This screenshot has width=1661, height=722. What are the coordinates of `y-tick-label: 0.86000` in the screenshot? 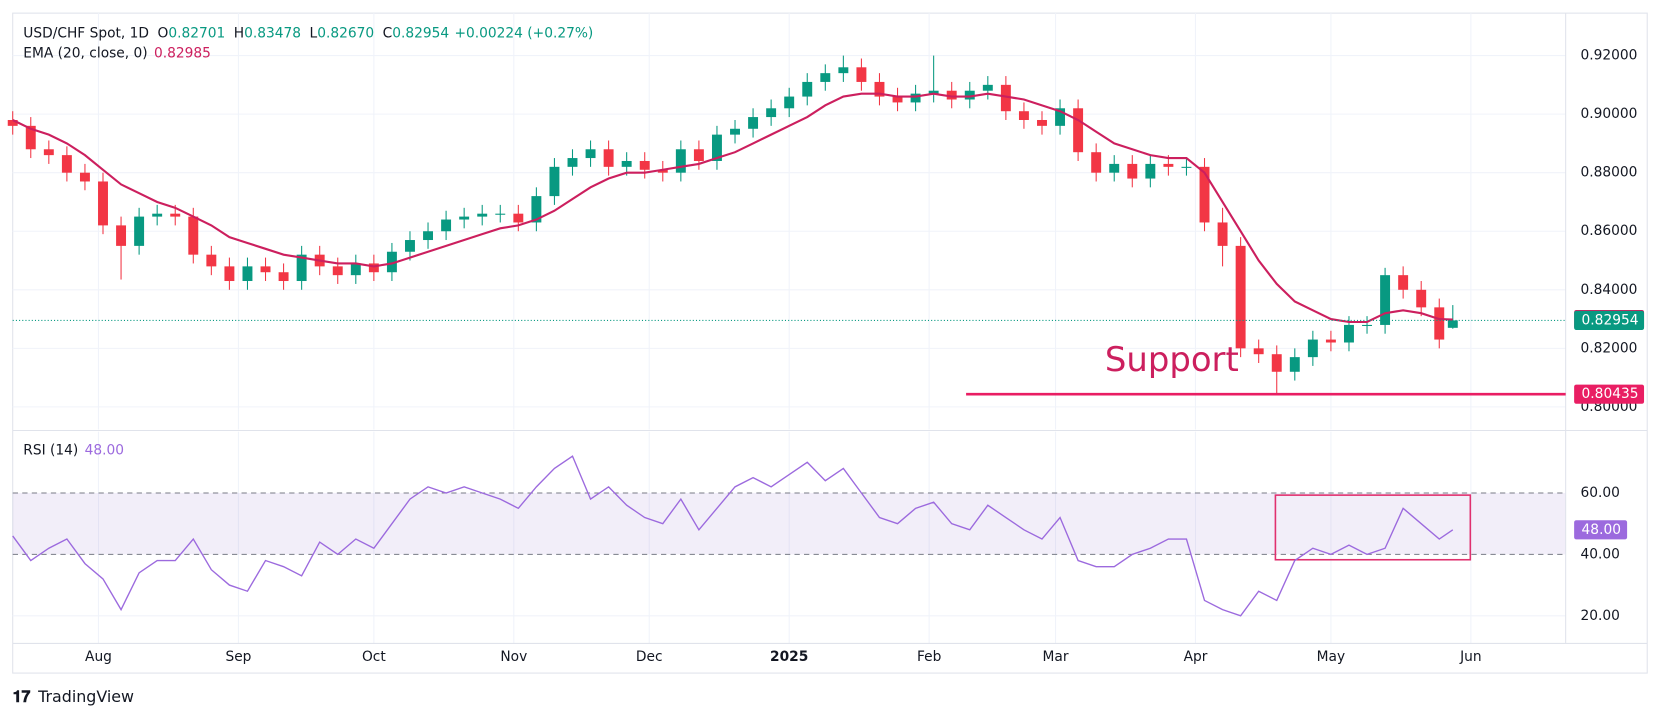 It's located at (1608, 231).